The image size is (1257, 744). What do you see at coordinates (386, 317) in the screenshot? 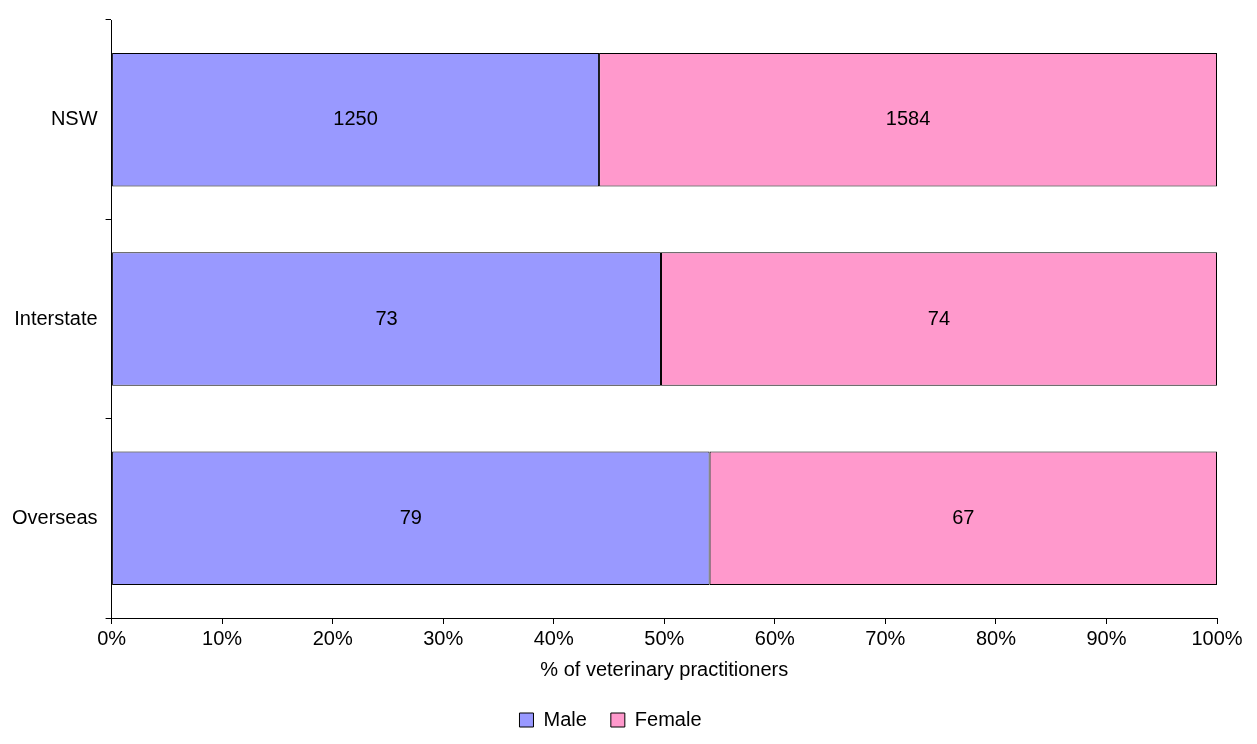
I see `annotation: 73` at bounding box center [386, 317].